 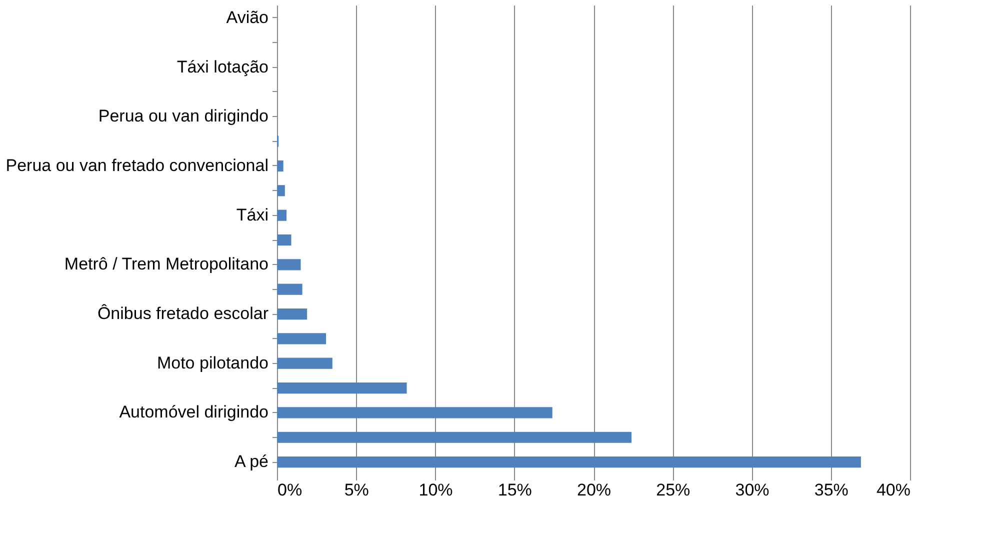 I want to click on y-tick-label: A pé, so click(x=251, y=462).